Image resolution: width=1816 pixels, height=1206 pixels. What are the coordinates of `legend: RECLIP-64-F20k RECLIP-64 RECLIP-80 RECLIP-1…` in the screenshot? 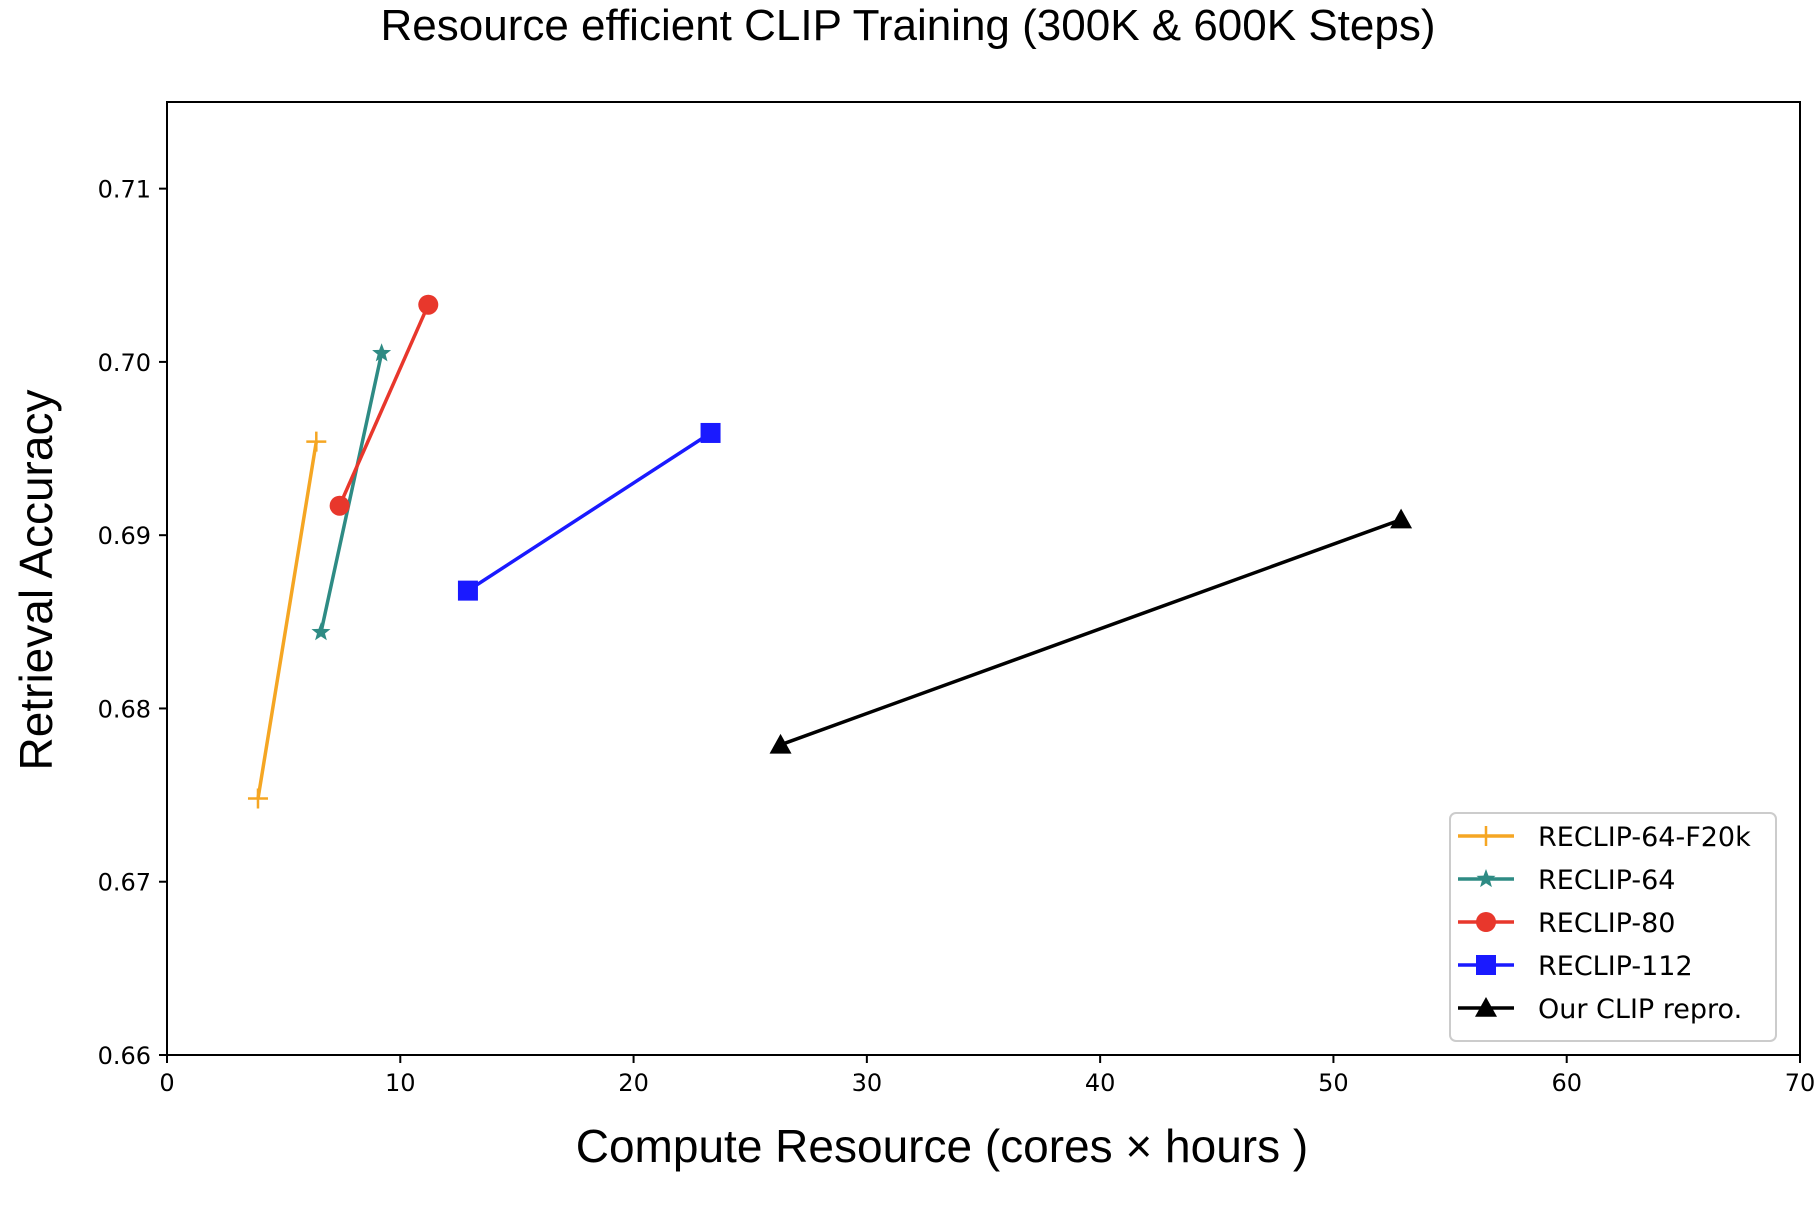 It's located at (1613, 927).